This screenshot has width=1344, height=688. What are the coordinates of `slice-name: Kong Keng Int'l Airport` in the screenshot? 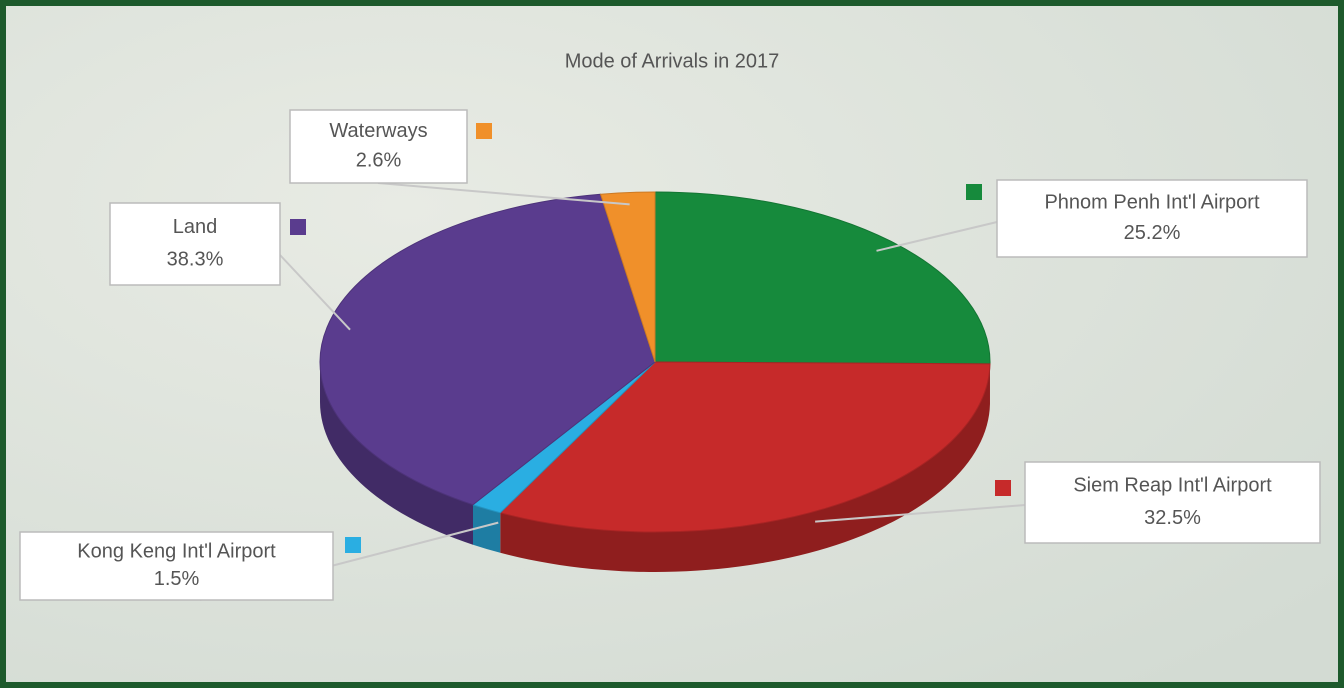 It's located at (176, 552).